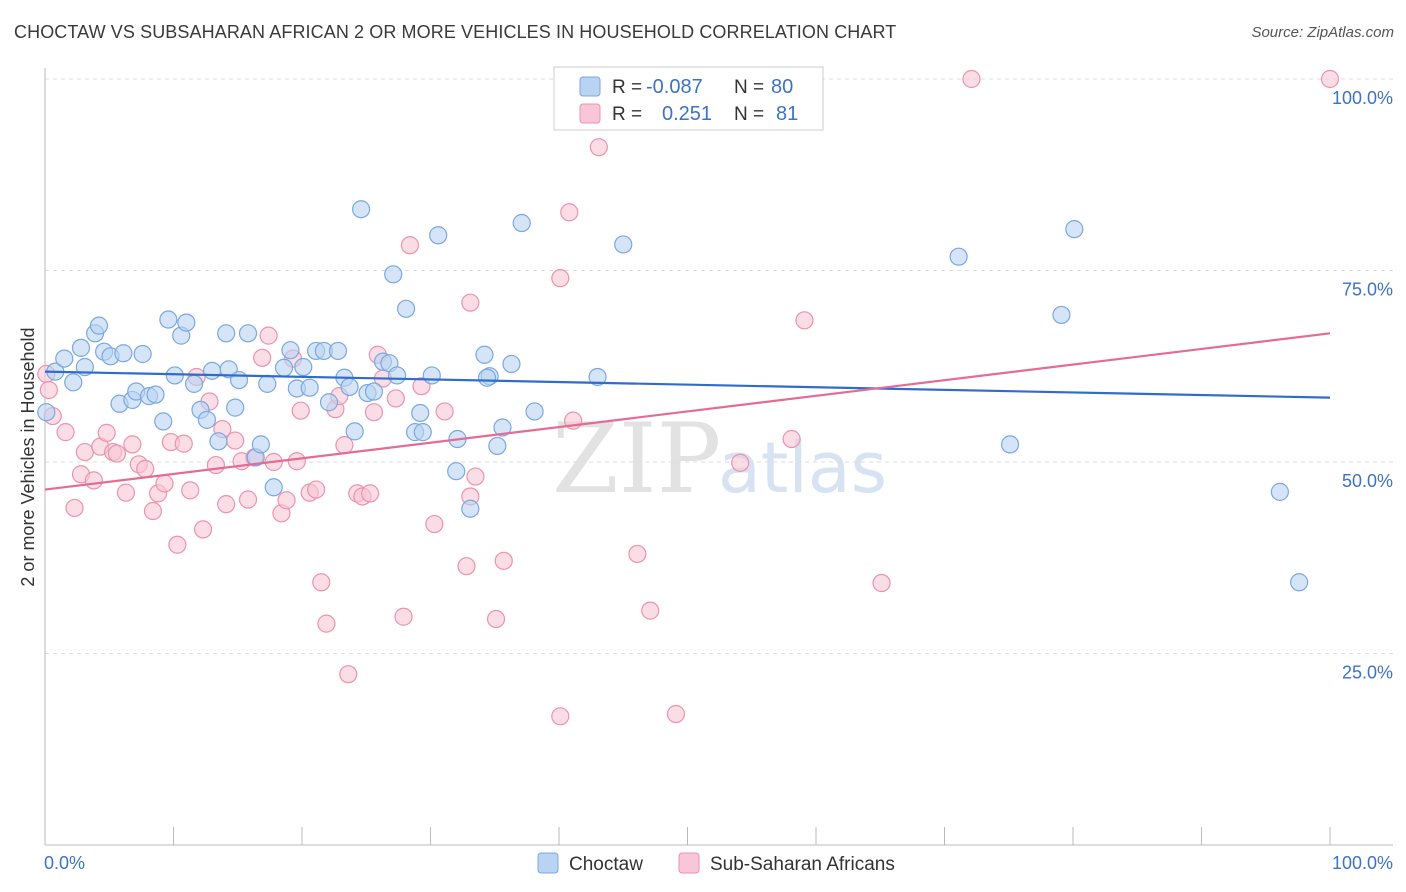 Image resolution: width=1406 pixels, height=892 pixels. I want to click on legend-bottom-choctaw-label: Choctaw, so click(606, 864).